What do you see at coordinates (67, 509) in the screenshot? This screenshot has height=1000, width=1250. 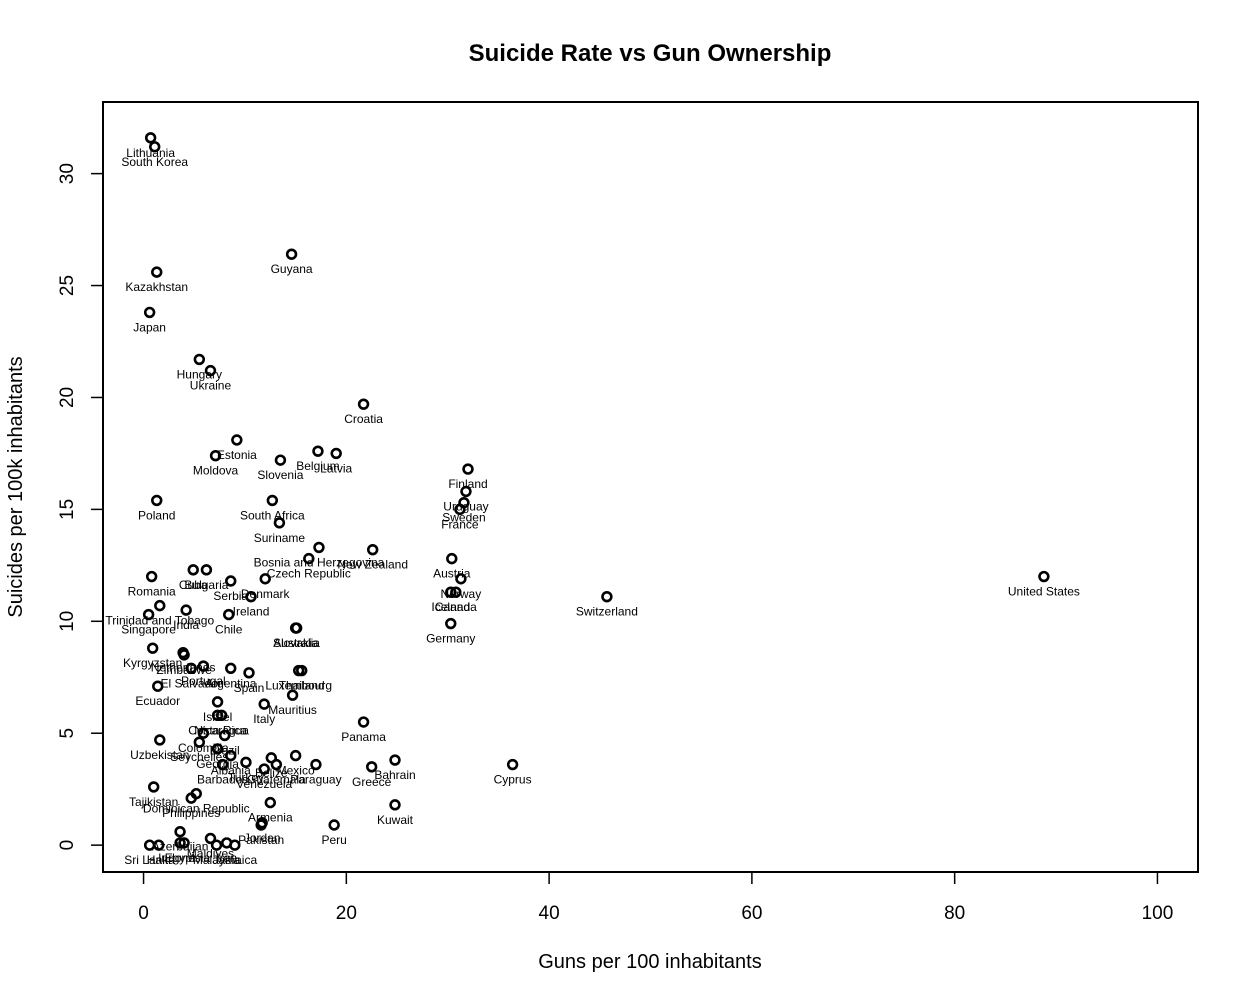 I see `y-tick-label: 15` at bounding box center [67, 509].